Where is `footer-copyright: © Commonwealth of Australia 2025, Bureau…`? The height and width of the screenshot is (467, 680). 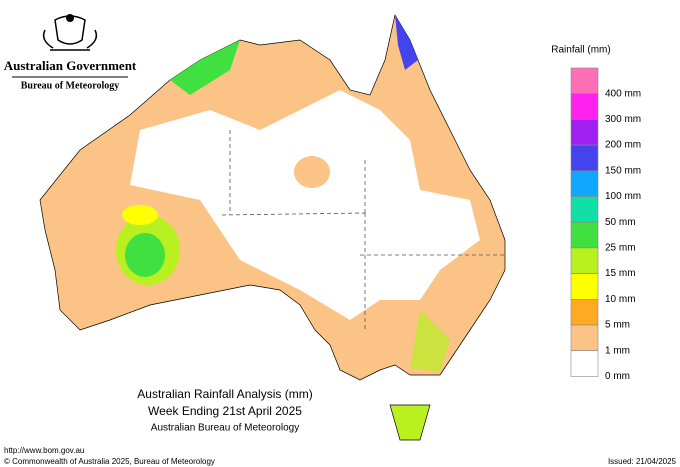 footer-copyright: © Commonwealth of Australia 2025, Bureau… is located at coordinates (109, 461).